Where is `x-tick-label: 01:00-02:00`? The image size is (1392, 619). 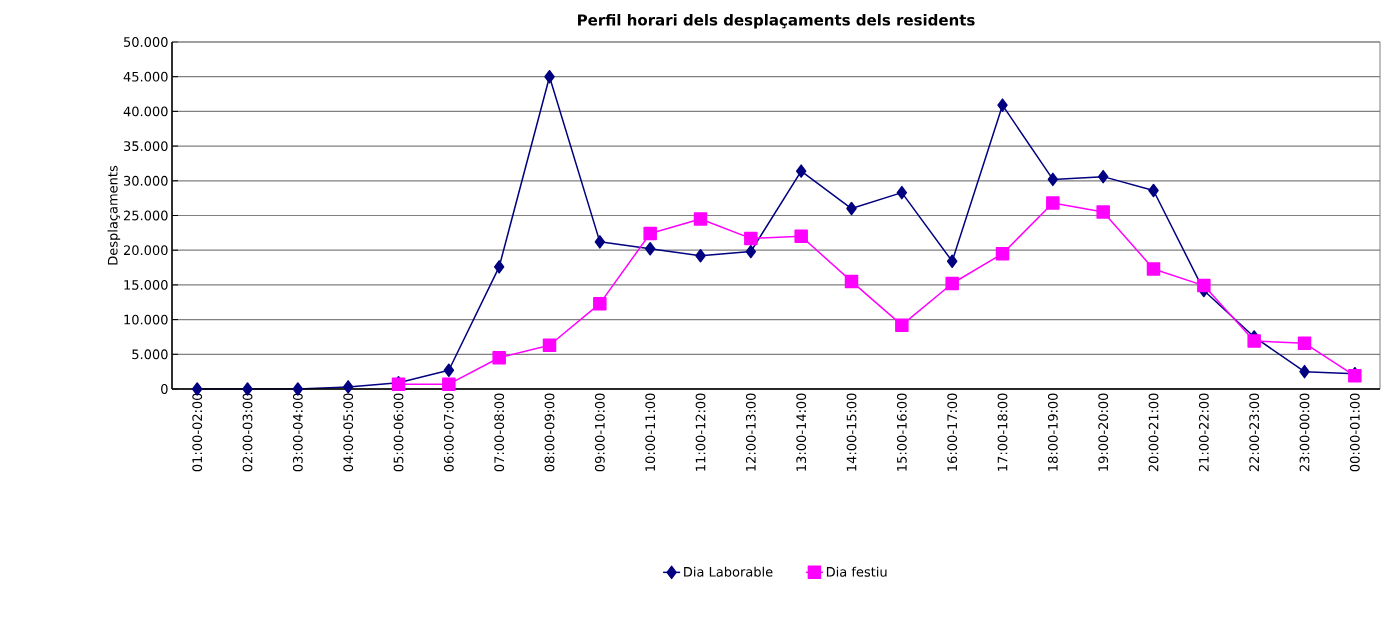
x-tick-label: 01:00-02:00 is located at coordinates (197, 432).